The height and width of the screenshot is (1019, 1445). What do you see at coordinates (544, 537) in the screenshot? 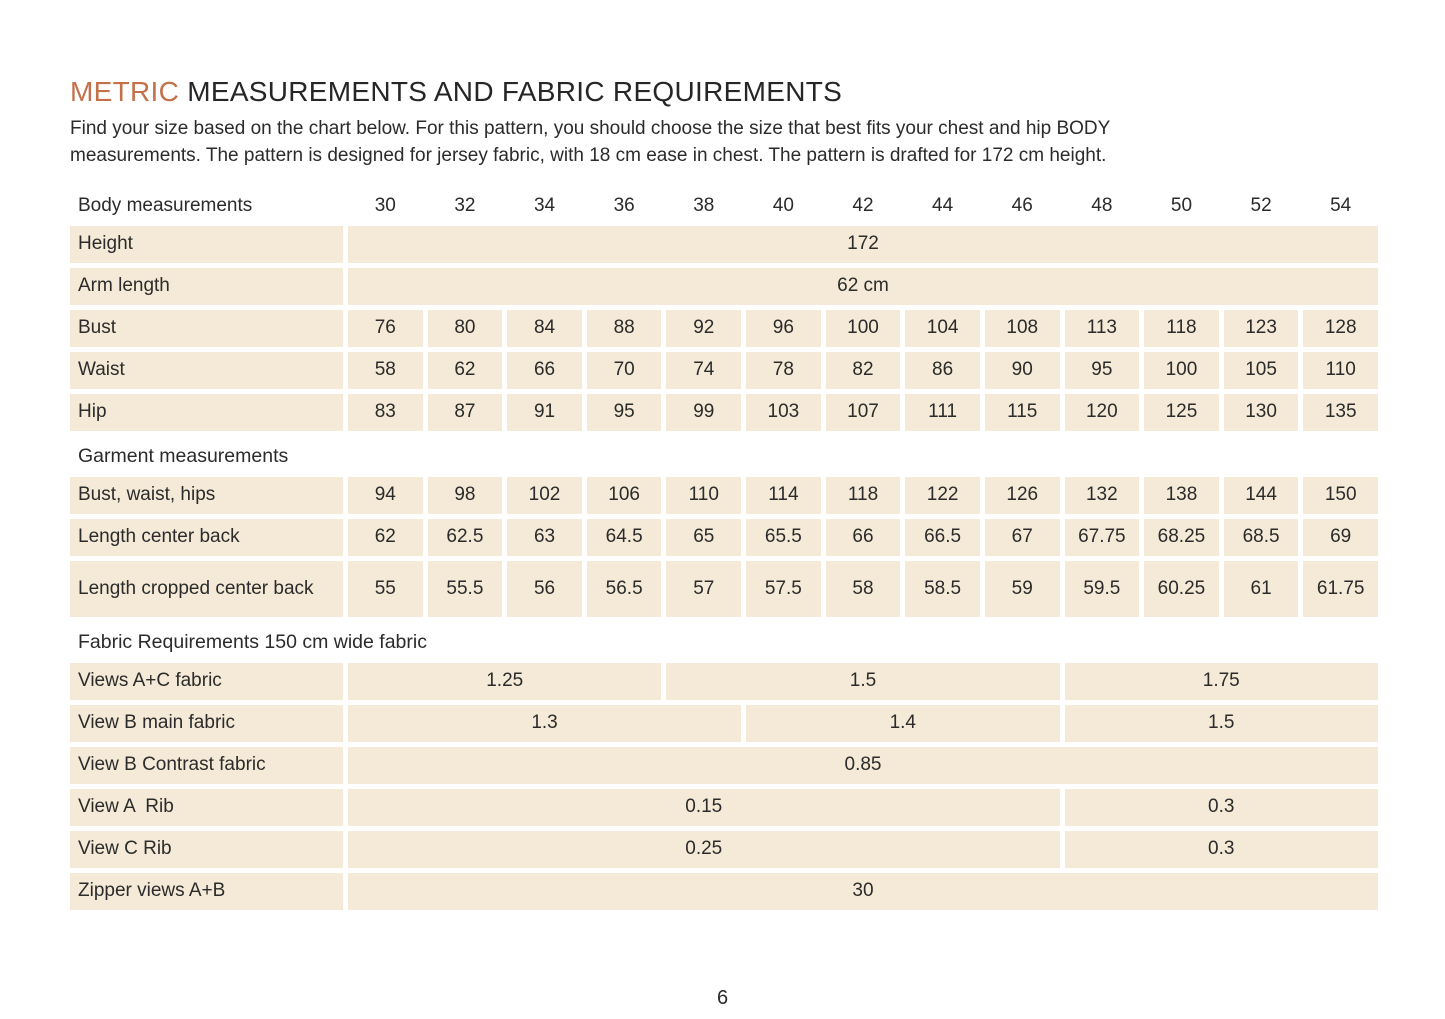
I see `table-cell: 63` at bounding box center [544, 537].